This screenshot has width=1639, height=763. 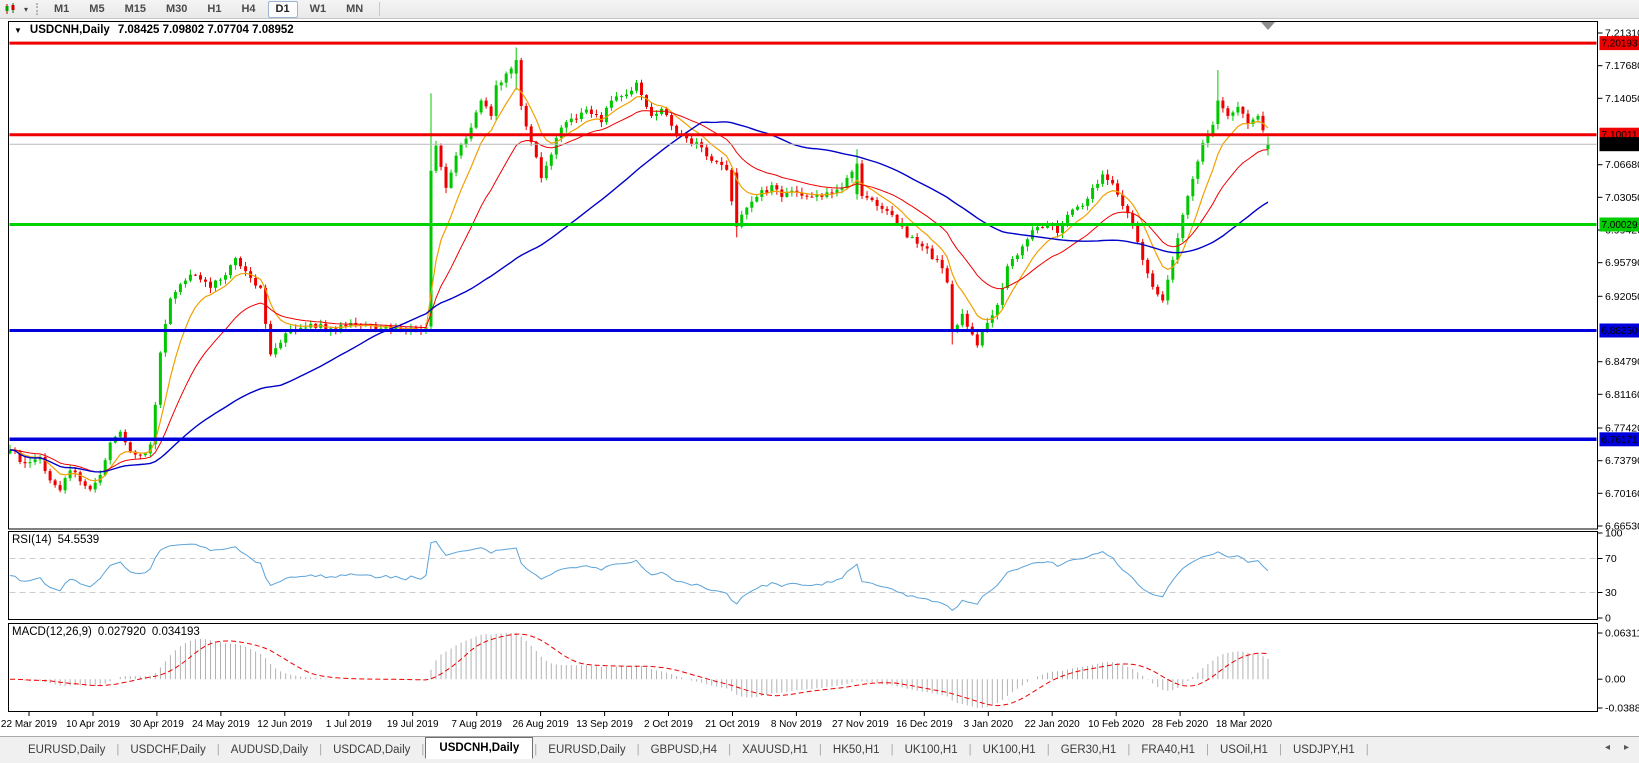 What do you see at coordinates (11, 9) in the screenshot?
I see `chart-indicator-icon` at bounding box center [11, 9].